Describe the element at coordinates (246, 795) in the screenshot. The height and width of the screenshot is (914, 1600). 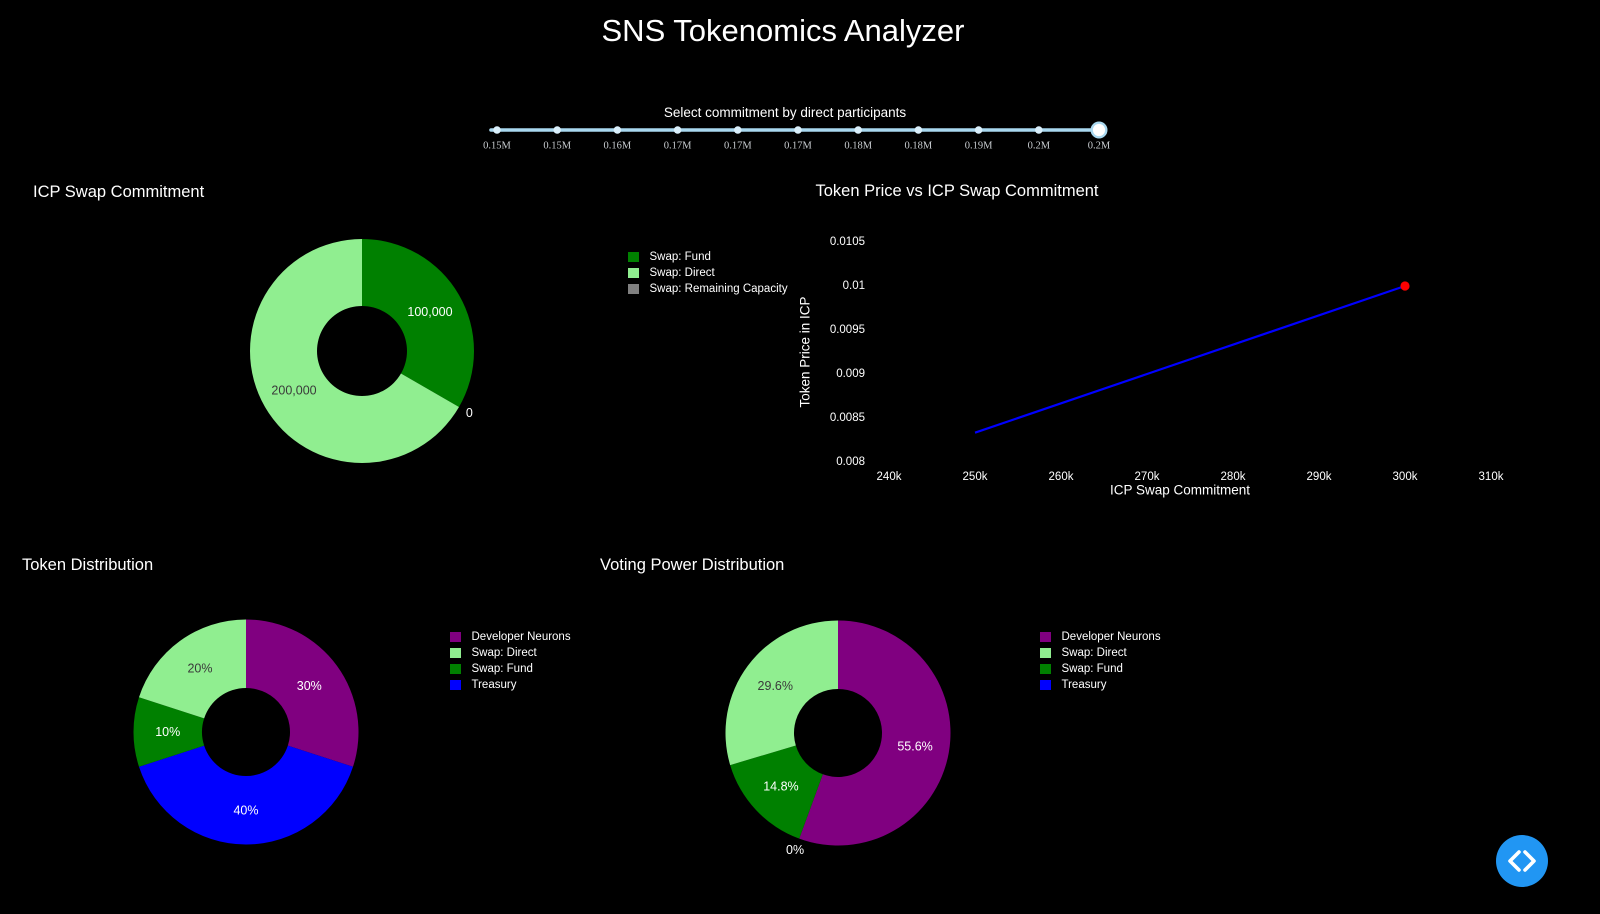
I see `pie-slice-treasury` at that location.